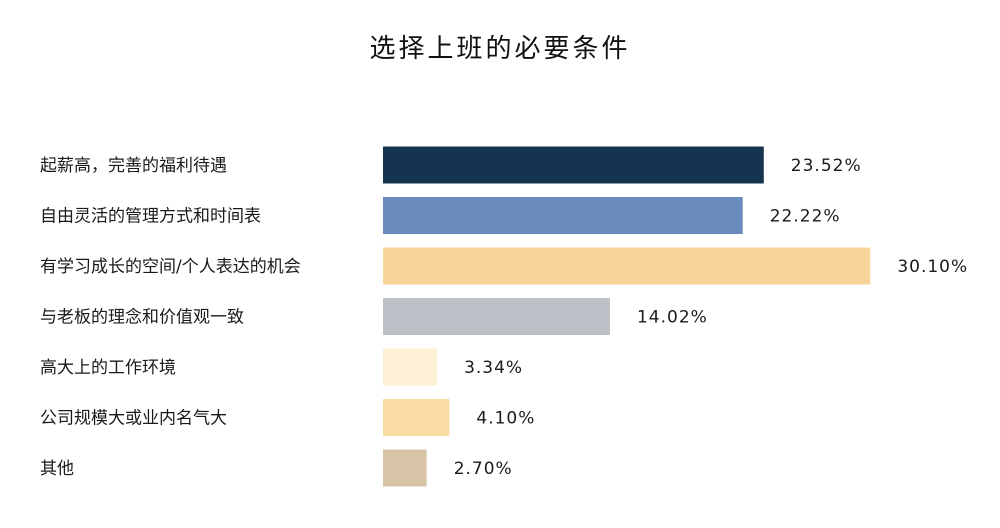 The height and width of the screenshot is (528, 1000). What do you see at coordinates (170, 267) in the screenshot?
I see `category-label: 有学习成长的空间/个人表达的机会` at bounding box center [170, 267].